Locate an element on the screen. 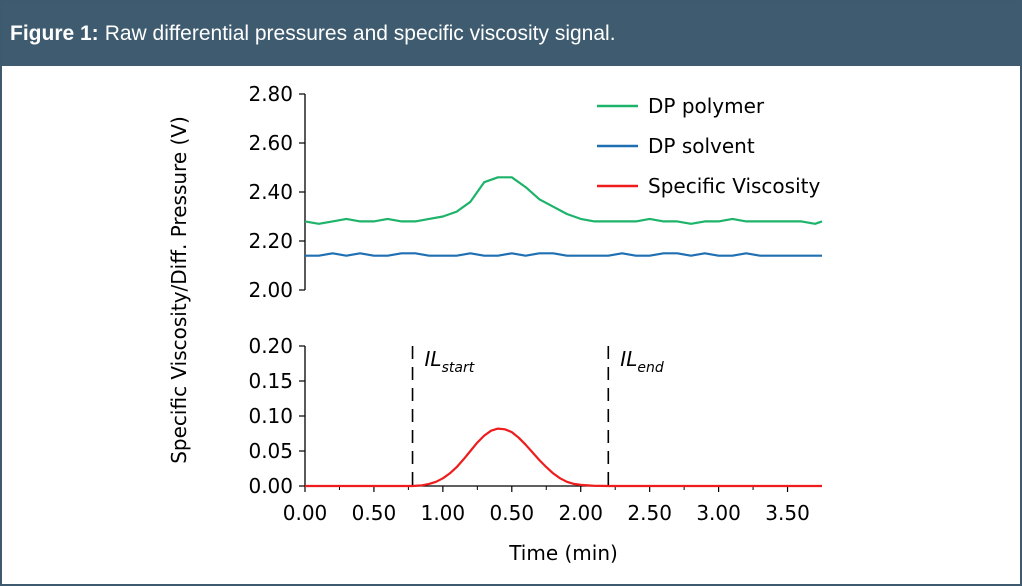 This screenshot has width=1022, height=586. top-y-tick-label: 2.00 is located at coordinates (270, 290).